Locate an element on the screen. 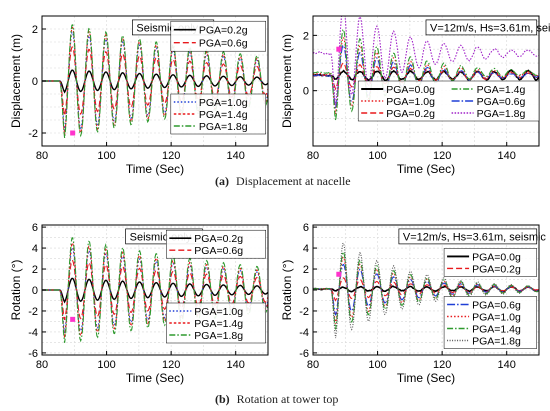 The height and width of the screenshot is (411, 550). y-axis-label: Displacement (m) is located at coordinates (16, 81).